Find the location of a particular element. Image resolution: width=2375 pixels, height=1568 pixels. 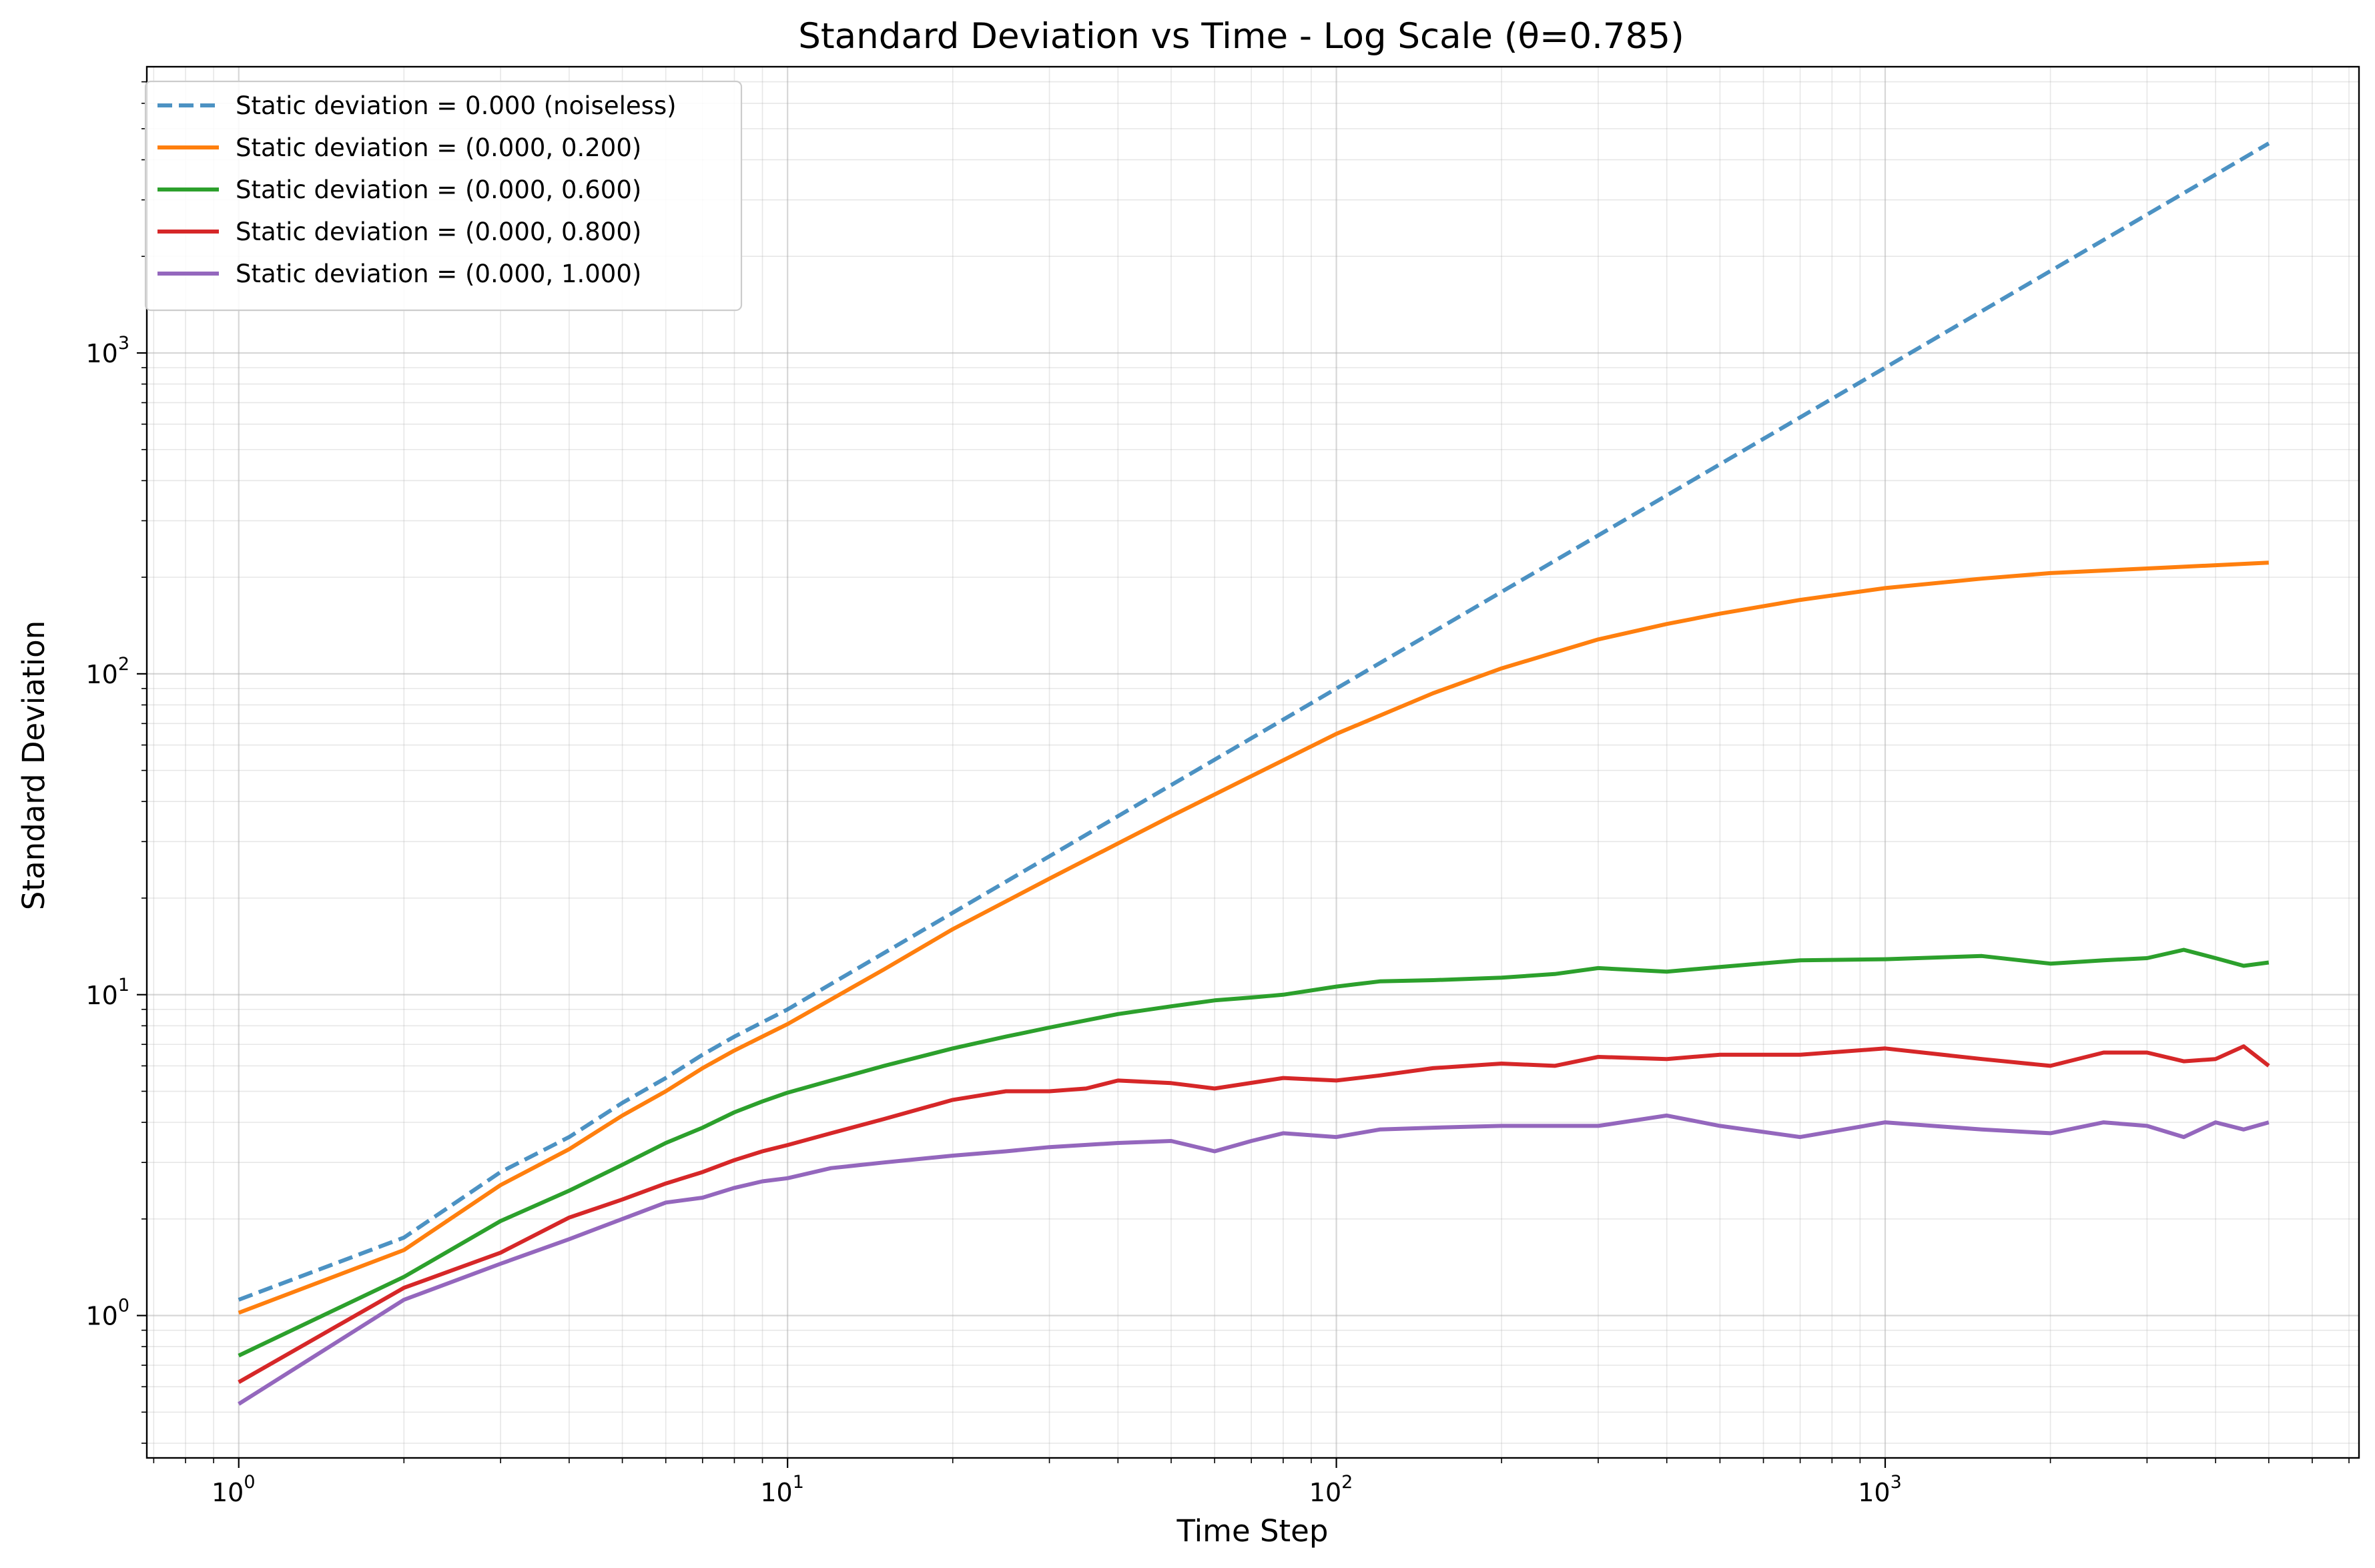

x-tick-label: 10² is located at coordinates (1331, 1490).